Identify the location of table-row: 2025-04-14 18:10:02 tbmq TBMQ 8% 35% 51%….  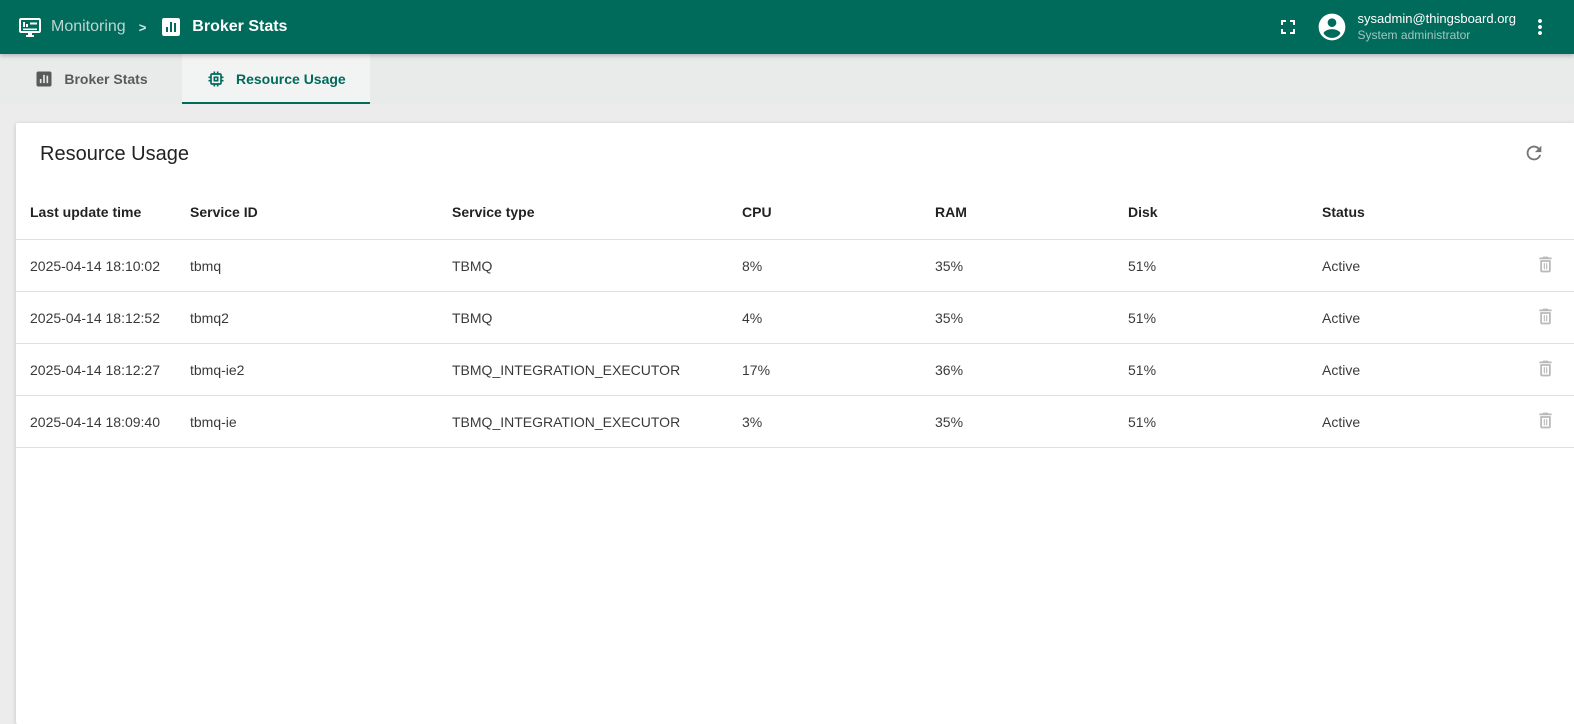
(795, 266).